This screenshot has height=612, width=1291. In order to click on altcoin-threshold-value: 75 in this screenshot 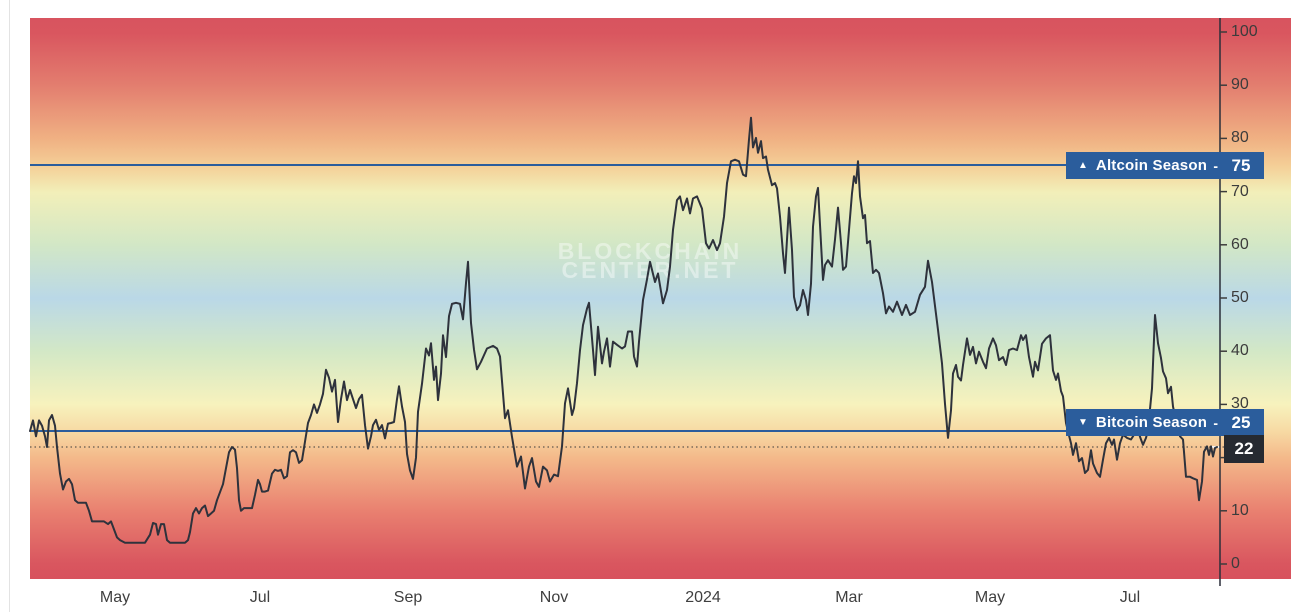, I will do `click(1241, 165)`.